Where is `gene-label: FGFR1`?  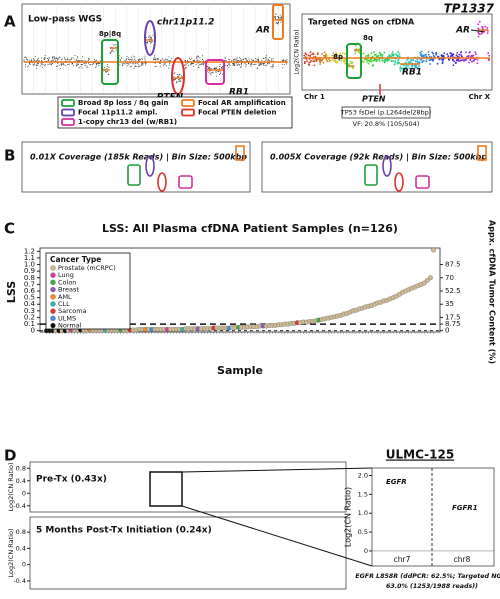 gene-label: FGFR1 is located at coordinates (465, 508).